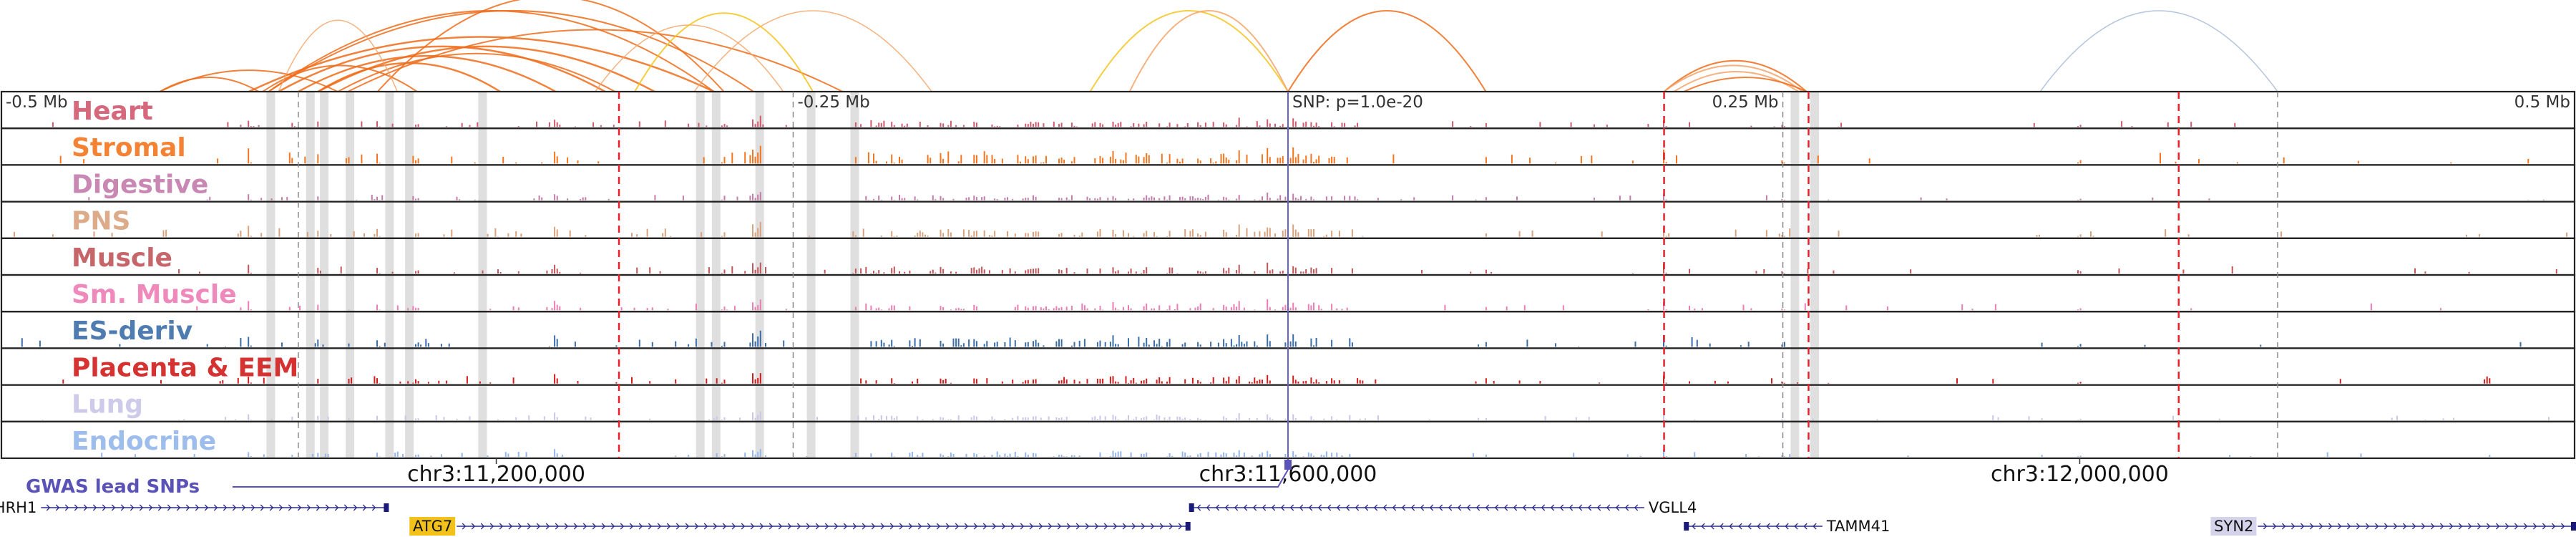 This screenshot has width=2576, height=537. I want to click on track-label: Endocrine, so click(144, 441).